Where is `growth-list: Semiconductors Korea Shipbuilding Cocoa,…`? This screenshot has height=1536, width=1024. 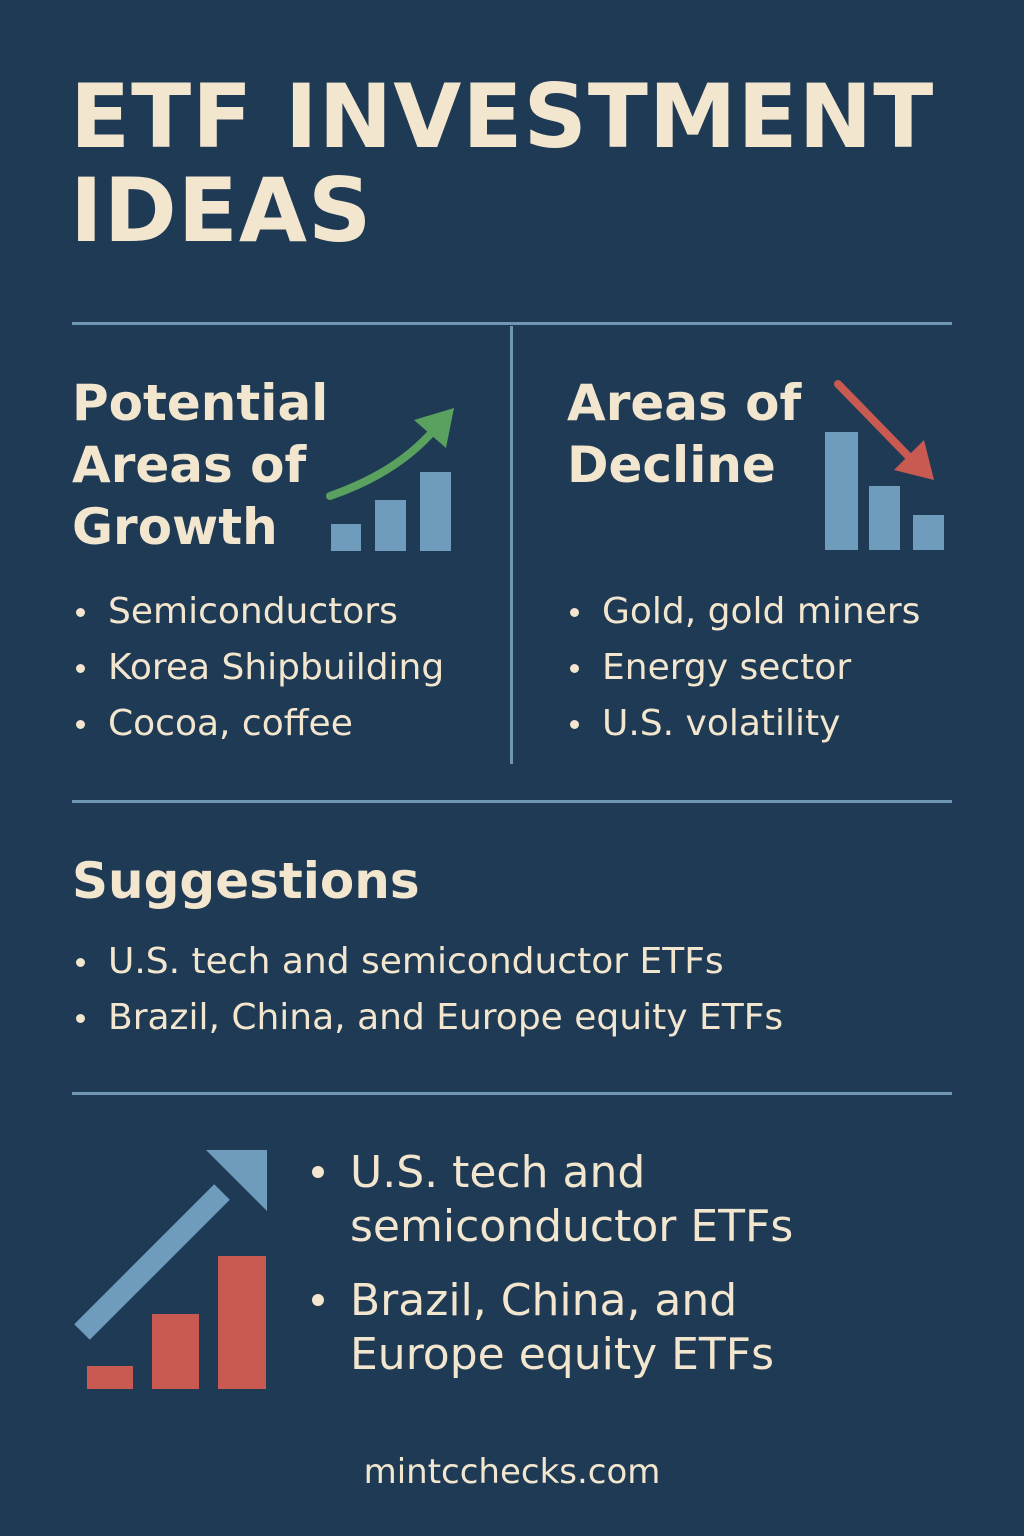 growth-list: Semiconductors Korea Shipbuilding Cocoa,… is located at coordinates (259, 668).